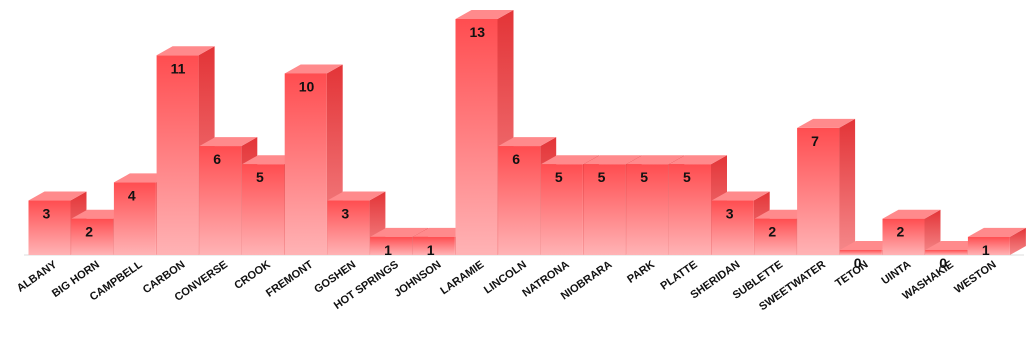  Describe the element at coordinates (901, 232) in the screenshot. I see `value-label-uinta: 2` at that location.